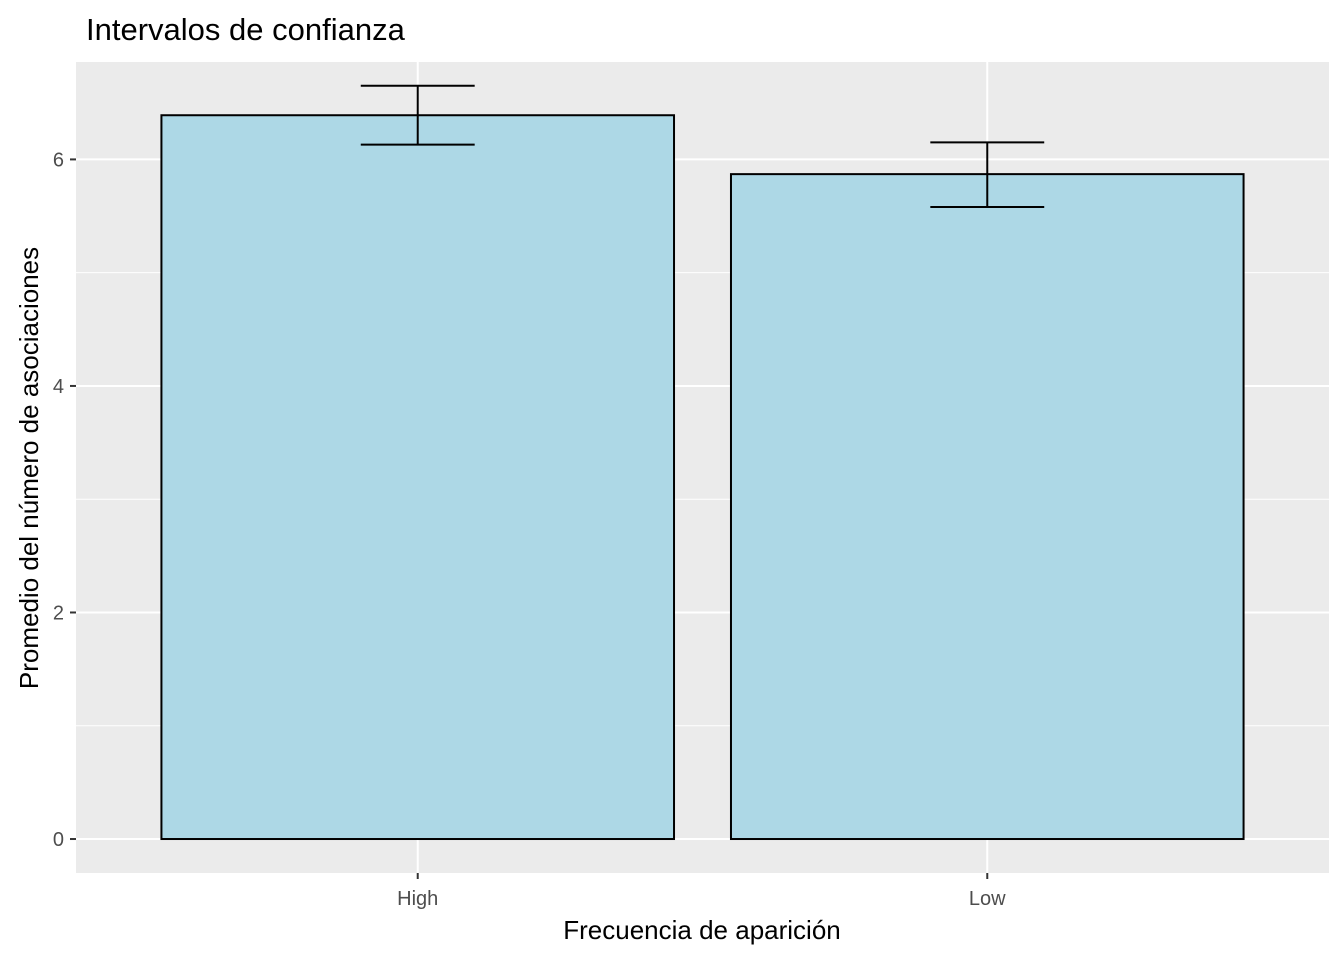 The width and height of the screenshot is (1344, 960). What do you see at coordinates (987, 899) in the screenshot?
I see `x-tick-label: Low` at bounding box center [987, 899].